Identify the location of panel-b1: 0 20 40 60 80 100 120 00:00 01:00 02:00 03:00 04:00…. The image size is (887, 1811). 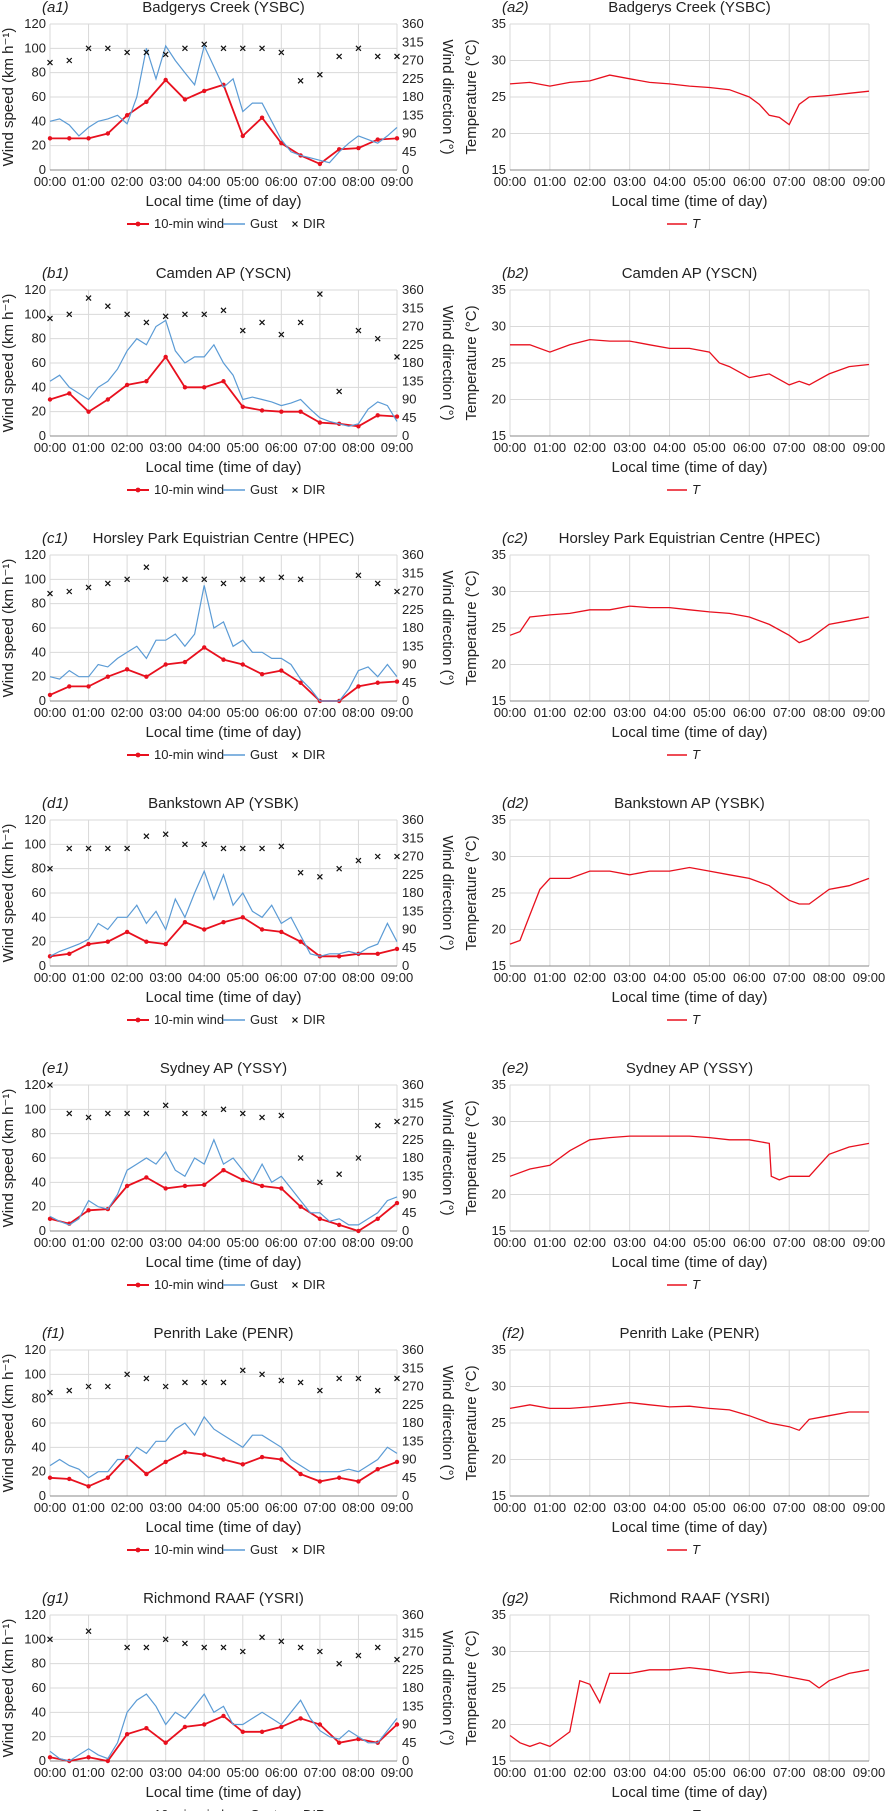
(228, 381).